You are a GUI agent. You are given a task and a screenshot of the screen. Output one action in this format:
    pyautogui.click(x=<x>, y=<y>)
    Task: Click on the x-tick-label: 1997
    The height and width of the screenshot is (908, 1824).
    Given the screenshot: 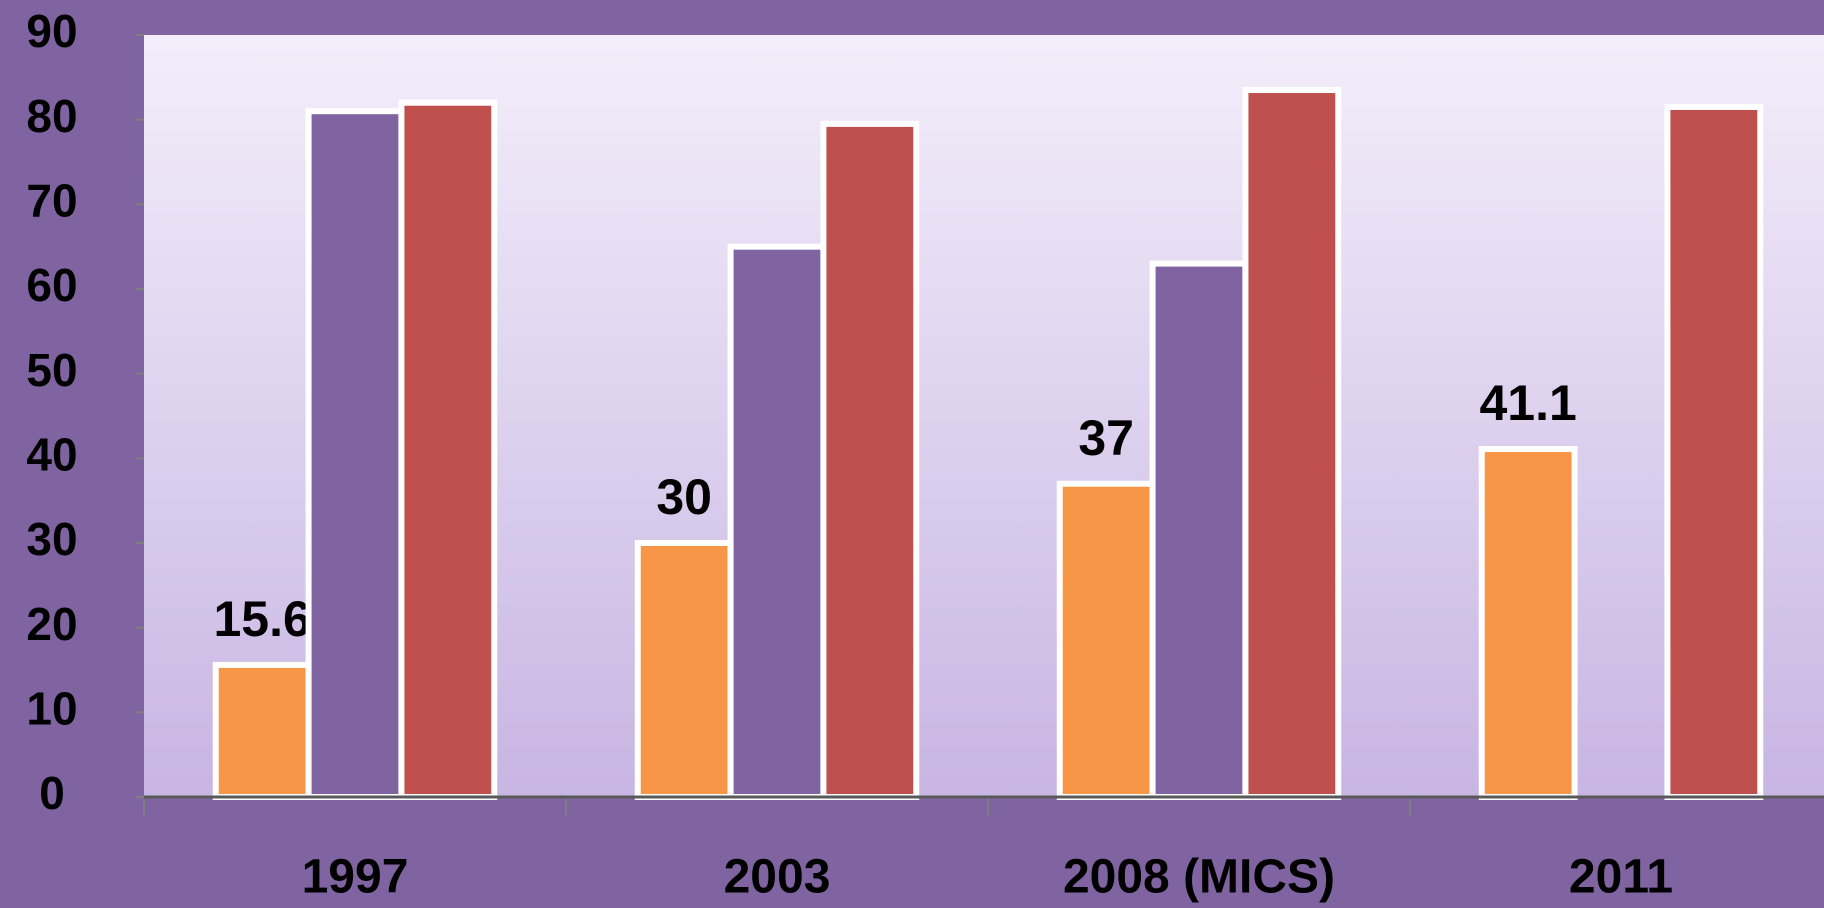 What is the action you would take?
    pyautogui.click(x=355, y=877)
    